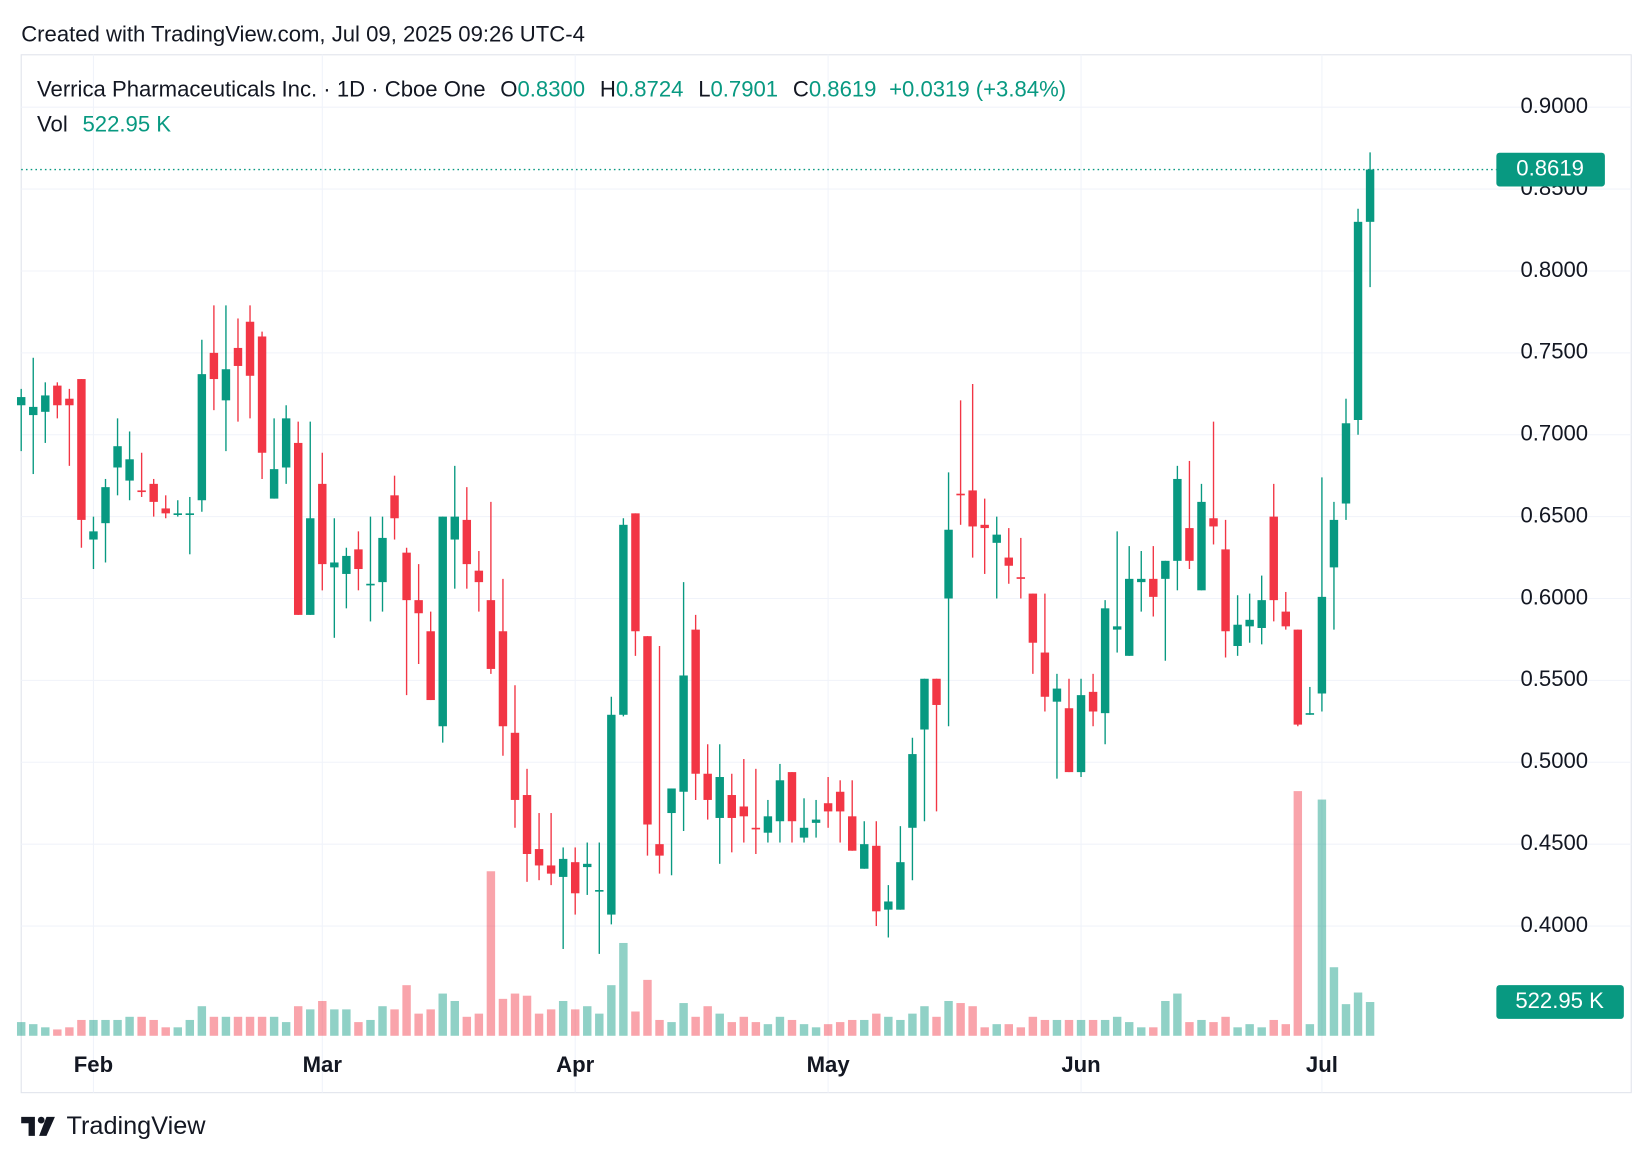 The image size is (1644, 1158). I want to click on ohlc-value: 0.8300, so click(551, 88).